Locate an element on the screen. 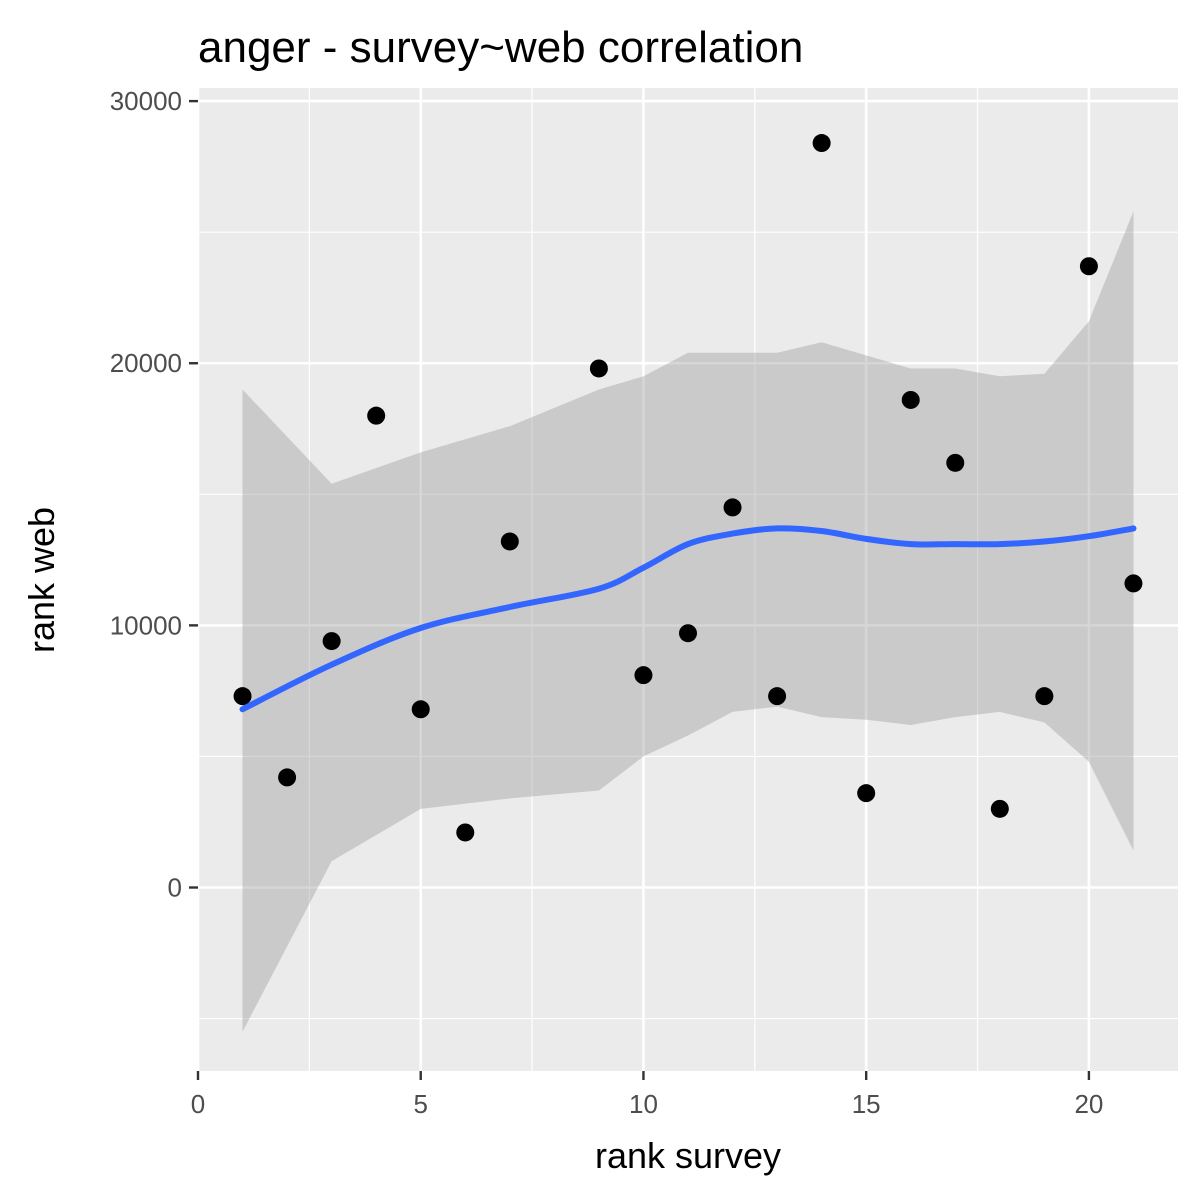 This screenshot has width=1200, height=1200. x-tick-label: 5 is located at coordinates (420, 1104).